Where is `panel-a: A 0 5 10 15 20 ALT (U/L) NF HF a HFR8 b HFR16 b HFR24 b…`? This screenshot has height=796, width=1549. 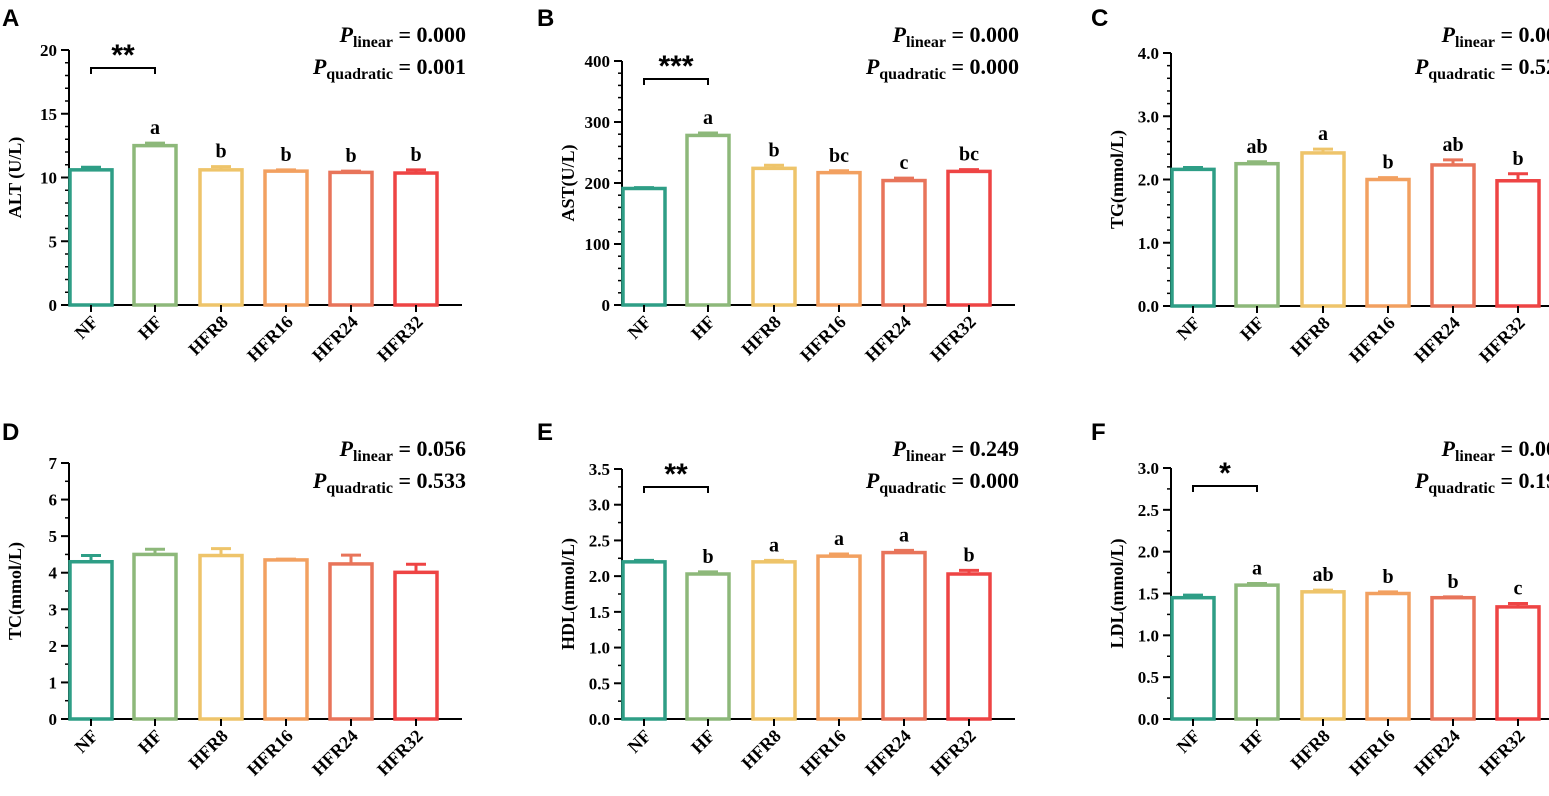 panel-a: A 0 5 10 15 20 ALT (U/L) NF HF a HFR8 b HFR16 b HFR24 b… is located at coordinates (234, 185).